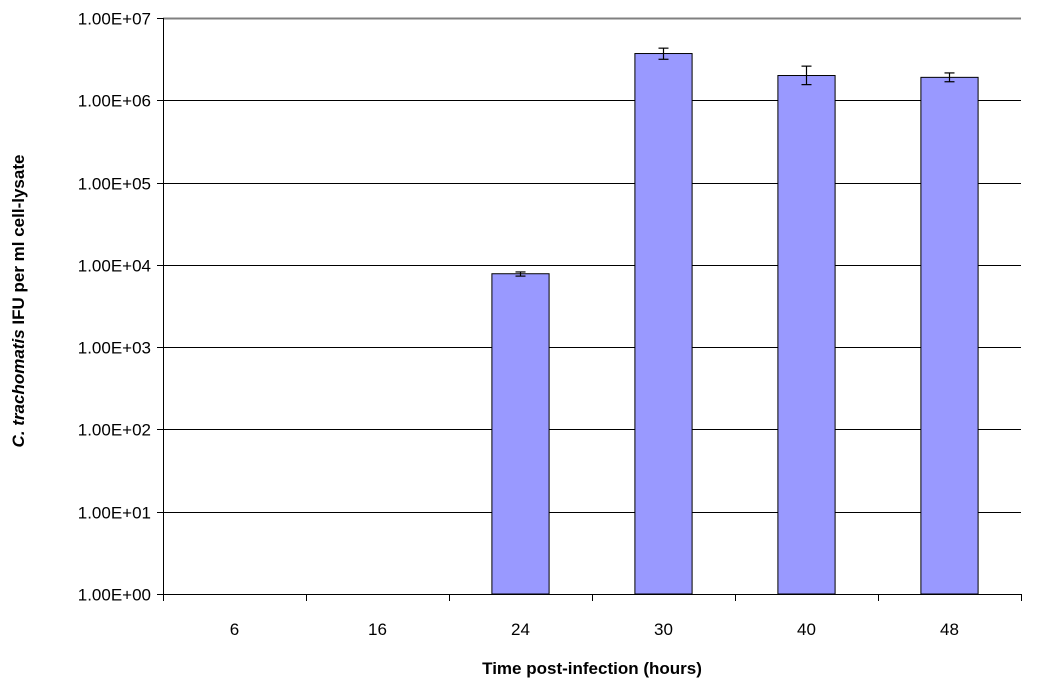  Describe the element at coordinates (18, 242) in the screenshot. I see `y-axis-title-rest: IFU per ml cell-lysate` at that location.